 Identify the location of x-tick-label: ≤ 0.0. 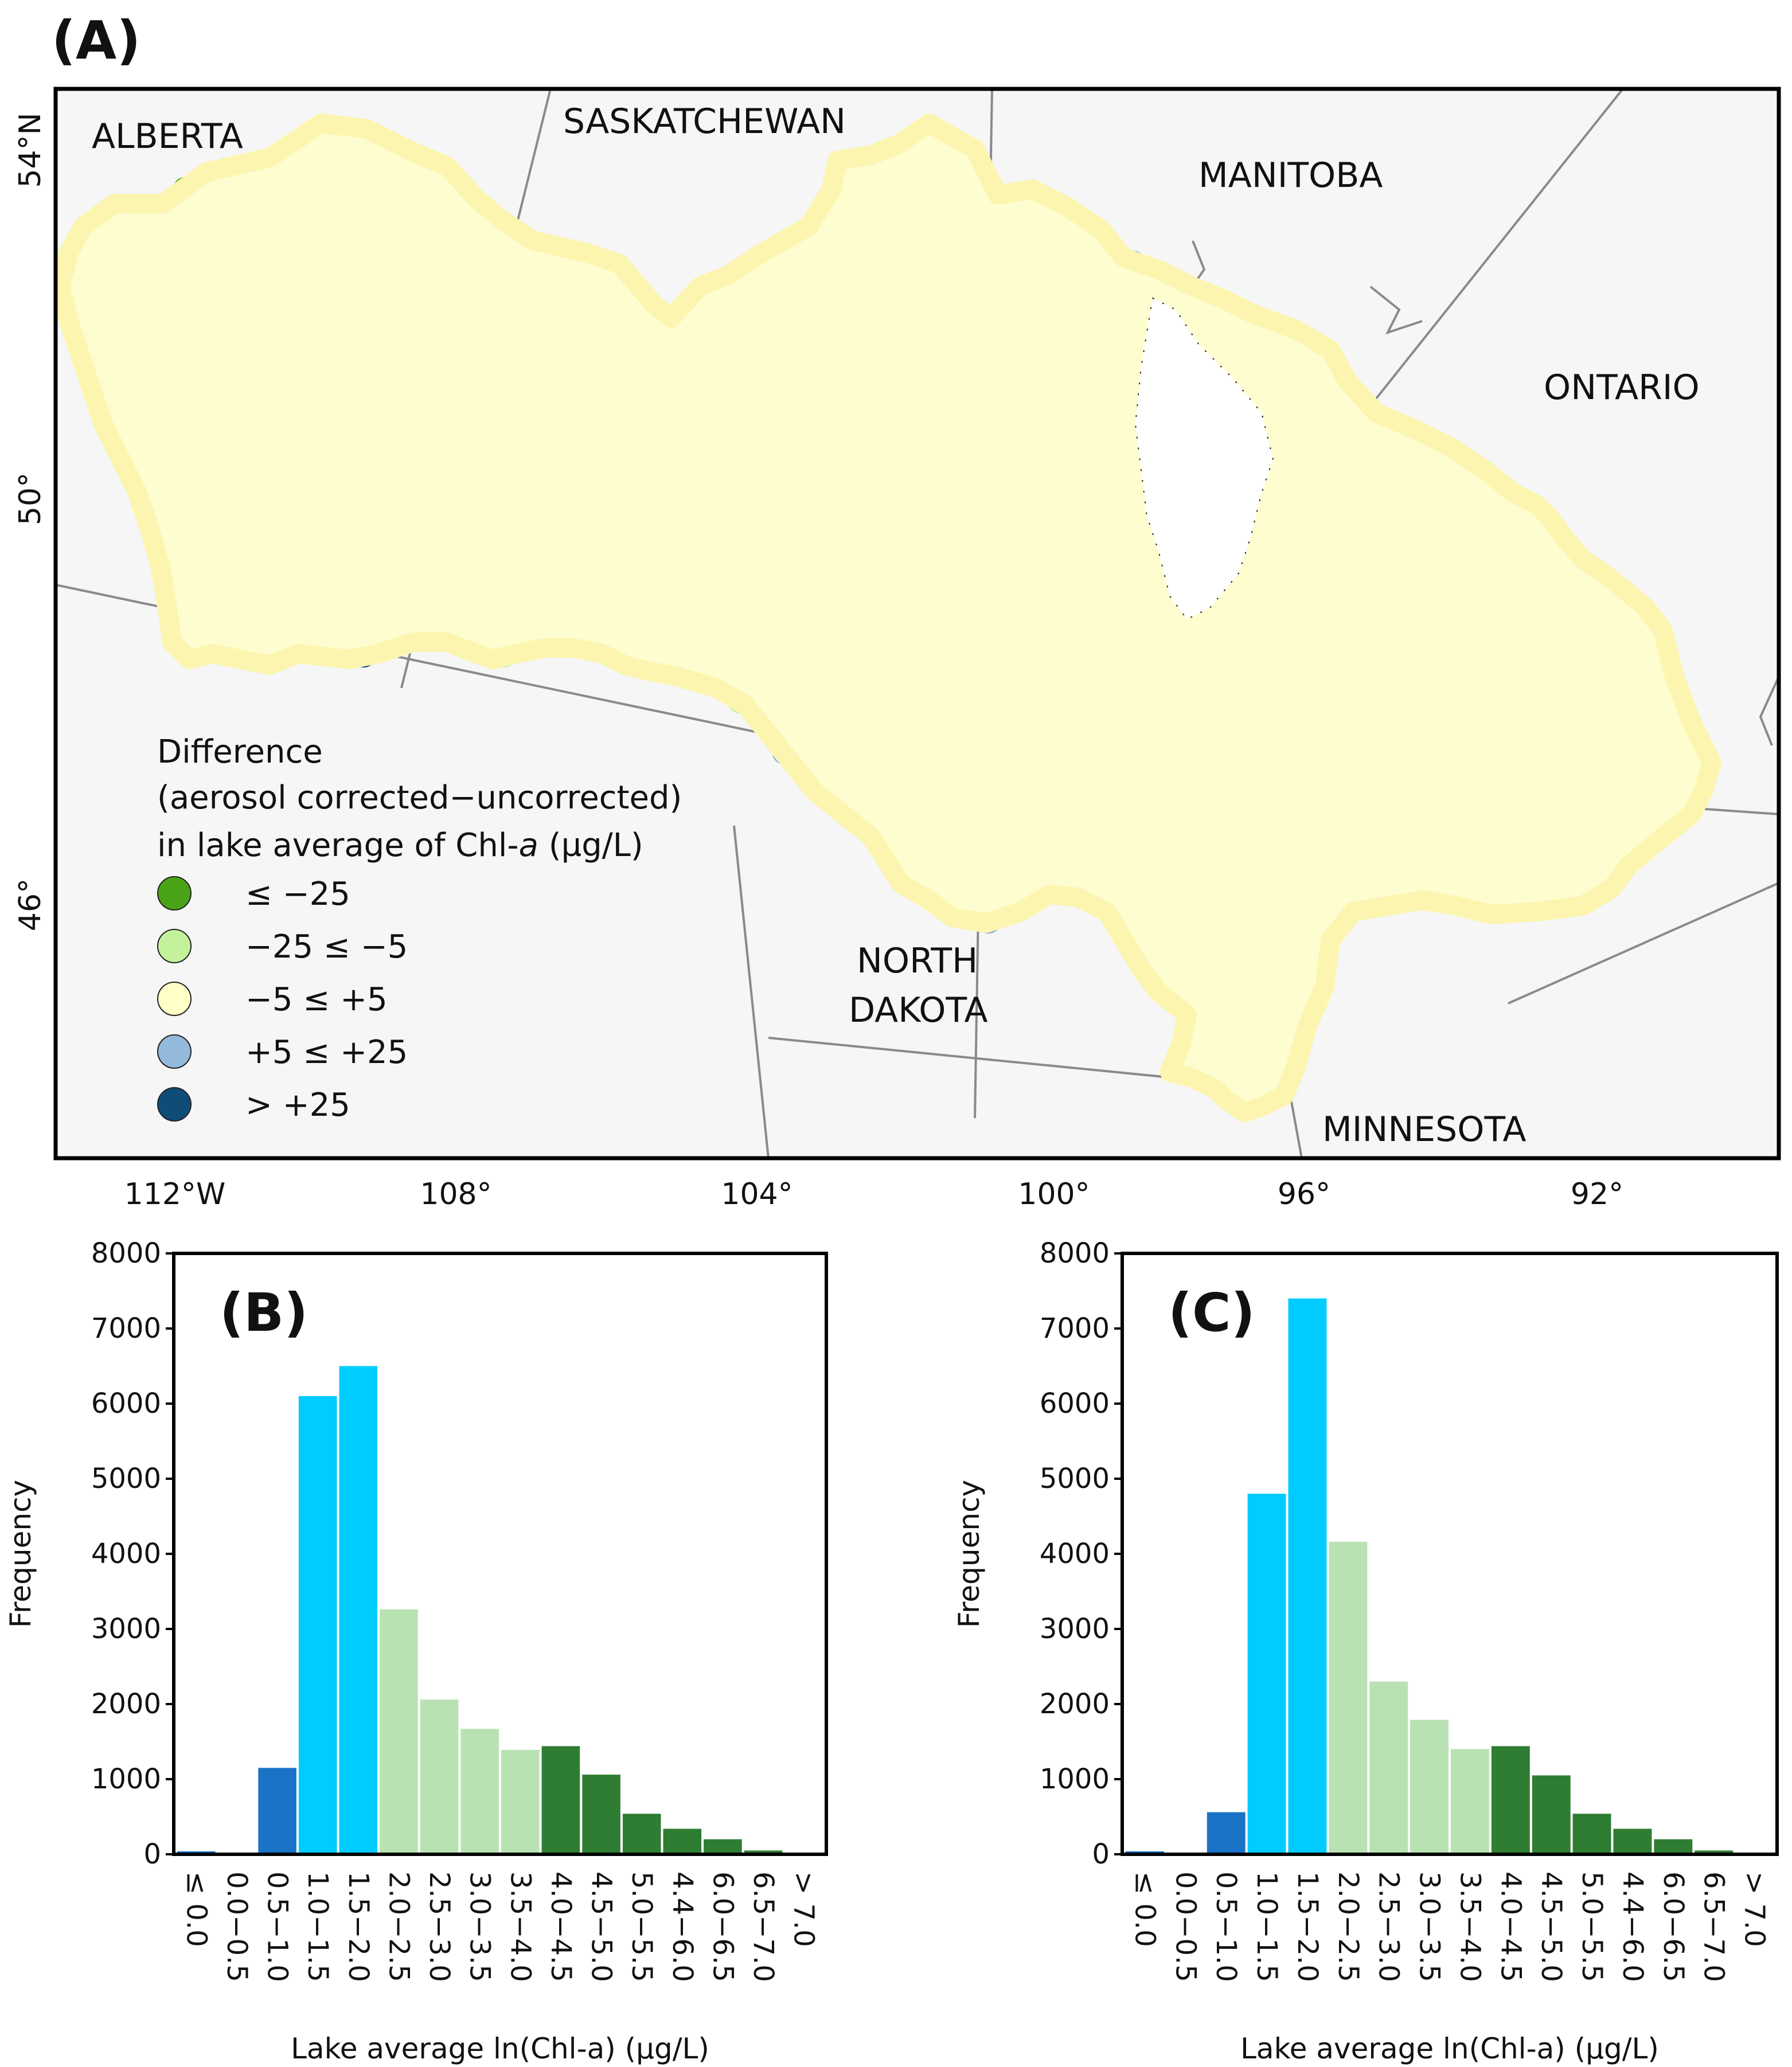
(1145, 1909).